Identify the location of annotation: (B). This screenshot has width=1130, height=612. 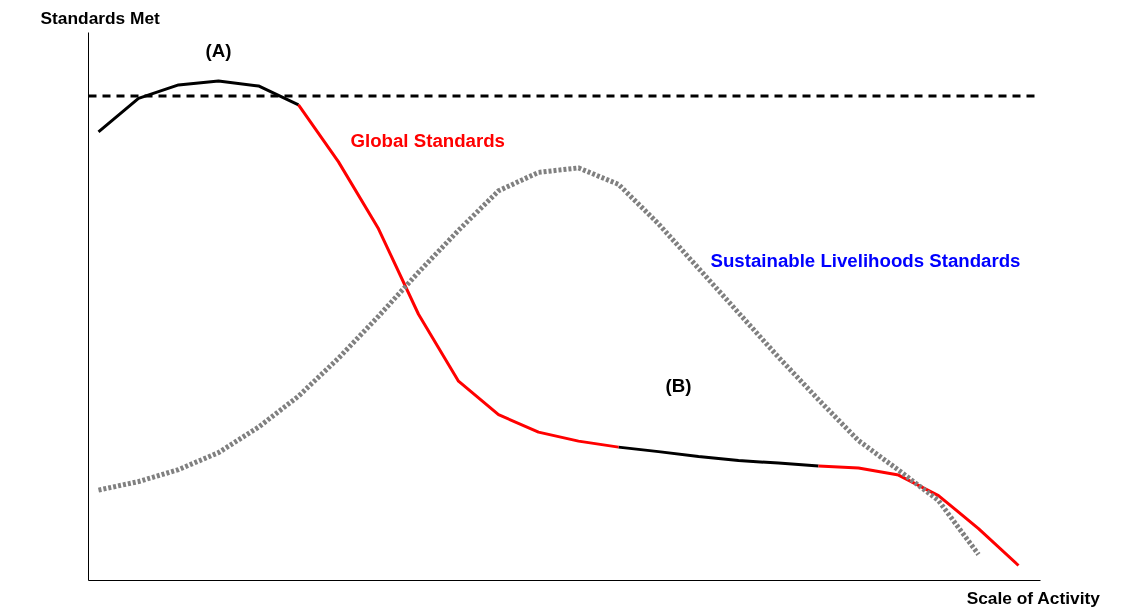
(678, 385).